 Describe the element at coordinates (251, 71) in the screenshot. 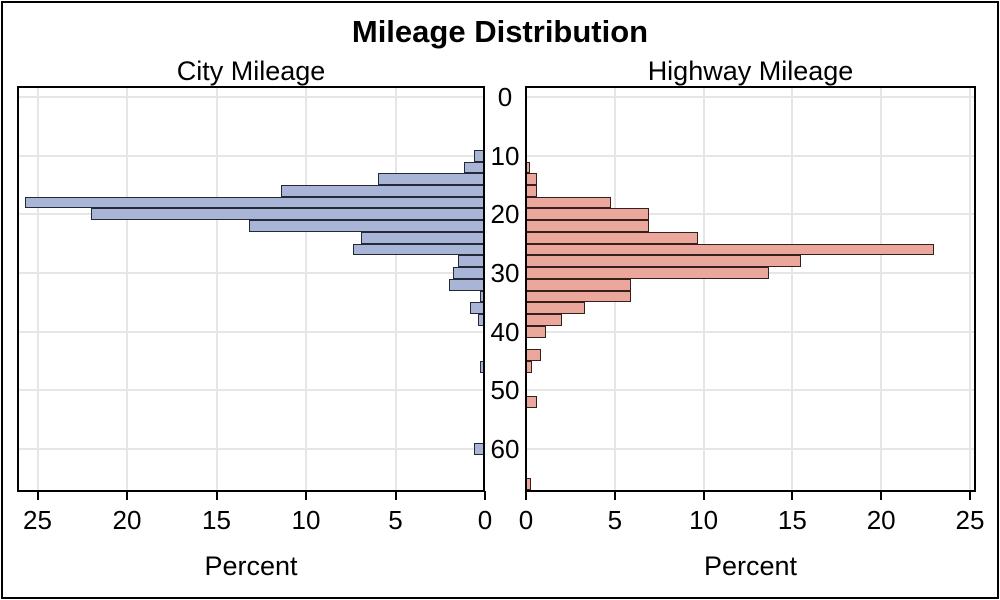

I see `city-panel-title: City Mileage` at that location.